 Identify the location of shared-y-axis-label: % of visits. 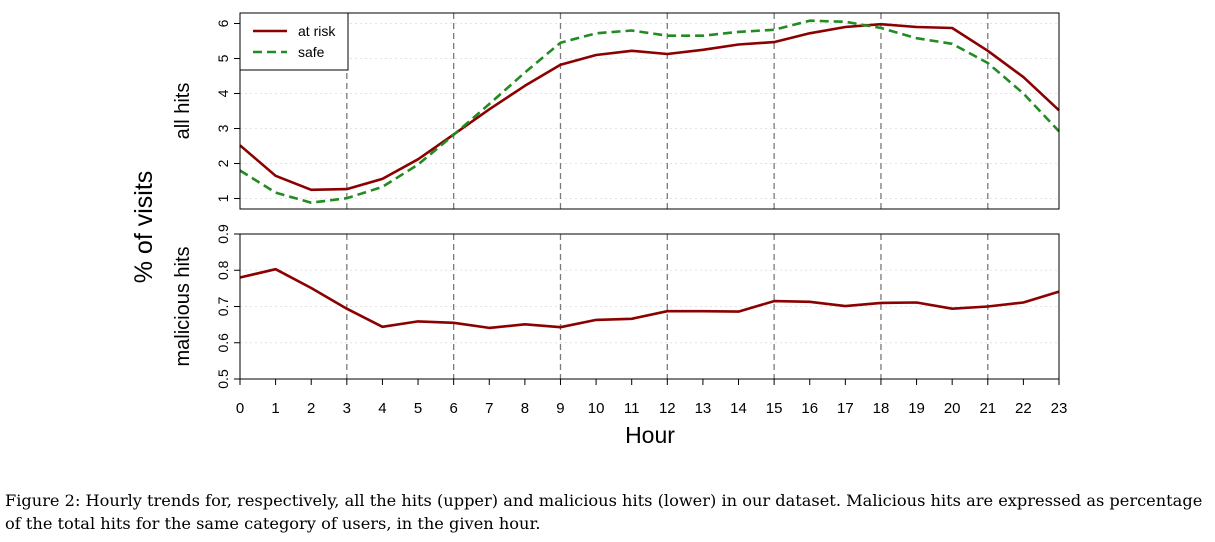
(144, 227).